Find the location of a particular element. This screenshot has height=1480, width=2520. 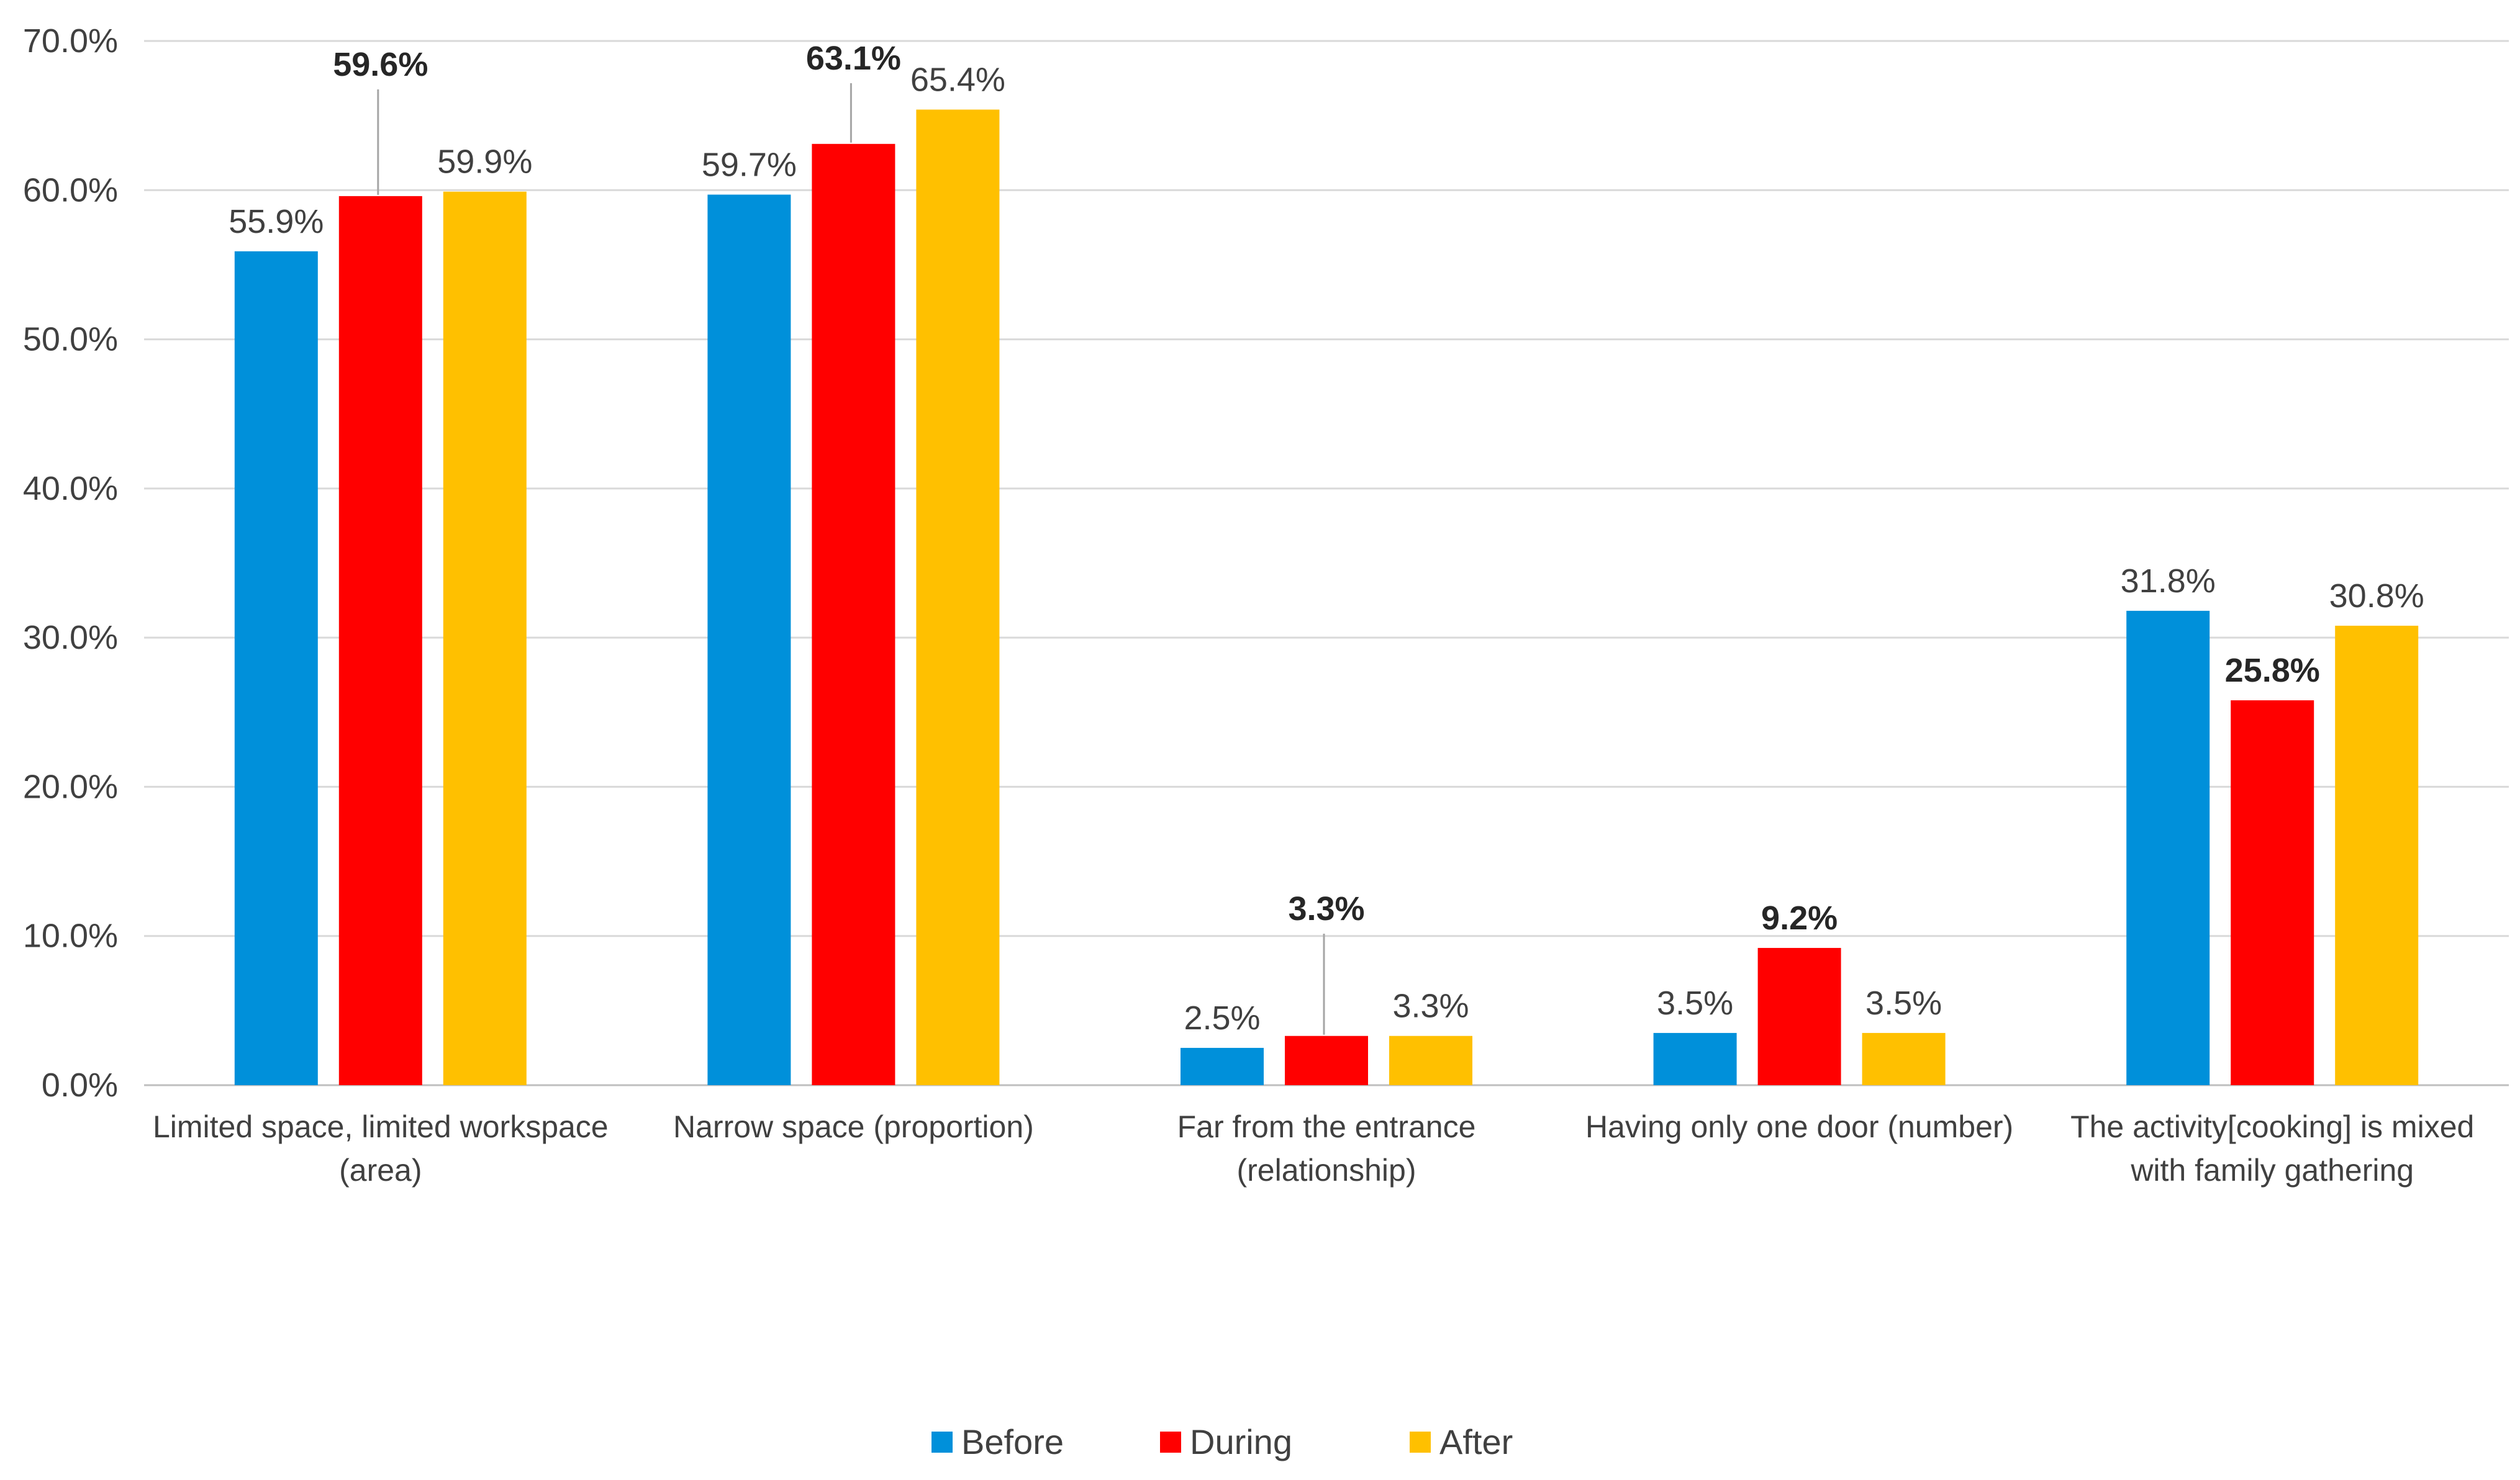

legend-swatch-after is located at coordinates (1421, 1442).